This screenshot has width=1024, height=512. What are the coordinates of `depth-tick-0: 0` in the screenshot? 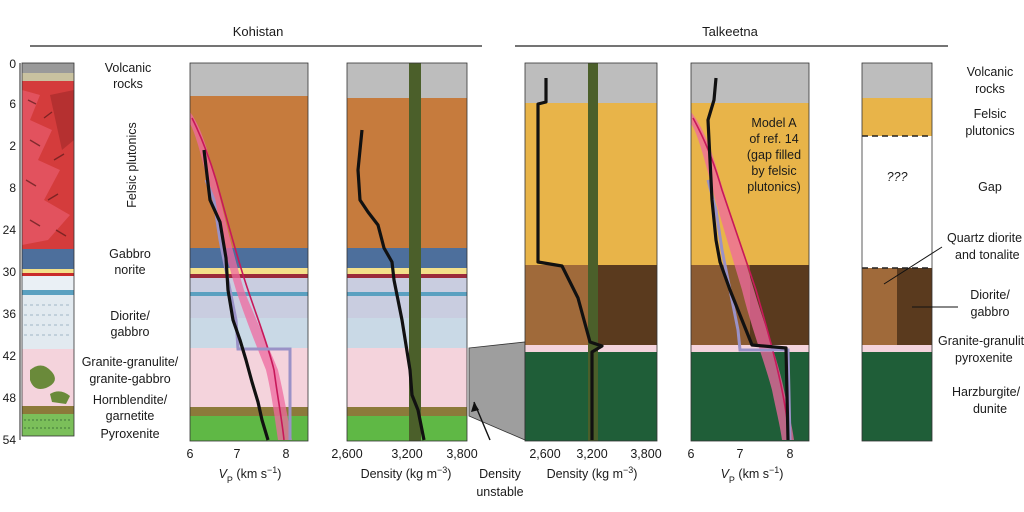 It's located at (12, 64).